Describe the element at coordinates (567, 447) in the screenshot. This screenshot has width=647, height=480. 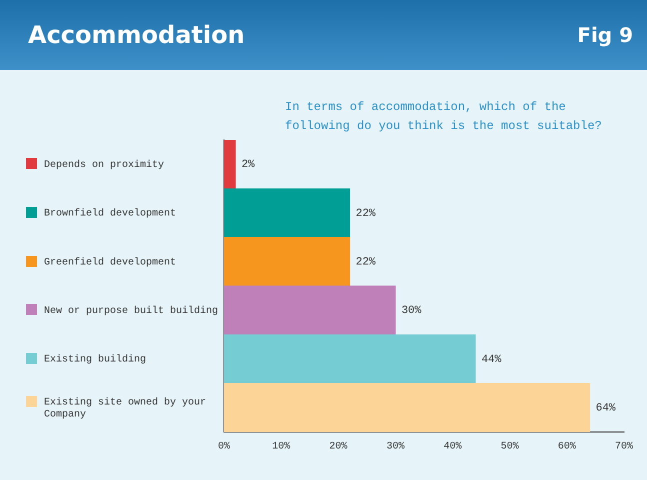
I see `x-tick-label: 60%` at that location.